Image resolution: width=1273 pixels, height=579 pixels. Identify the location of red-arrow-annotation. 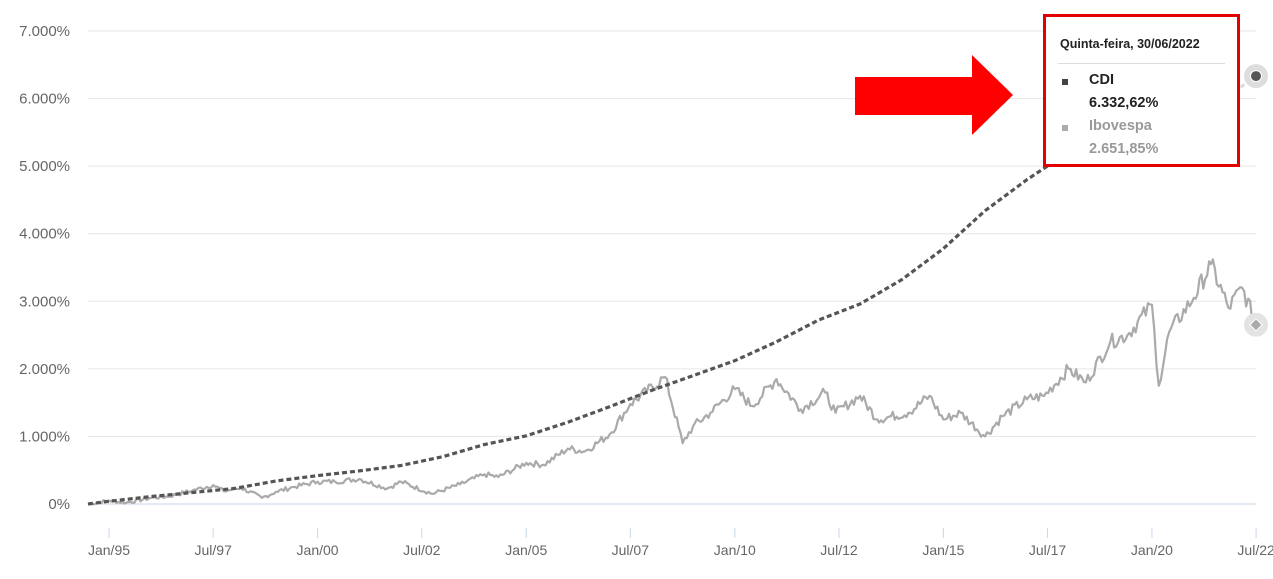
(934, 95).